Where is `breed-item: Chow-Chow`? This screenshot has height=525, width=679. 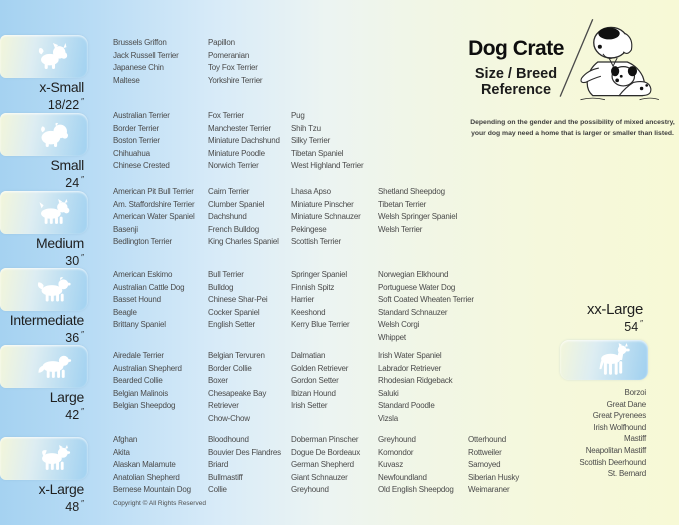 breed-item: Chow-Chow is located at coordinates (229, 418).